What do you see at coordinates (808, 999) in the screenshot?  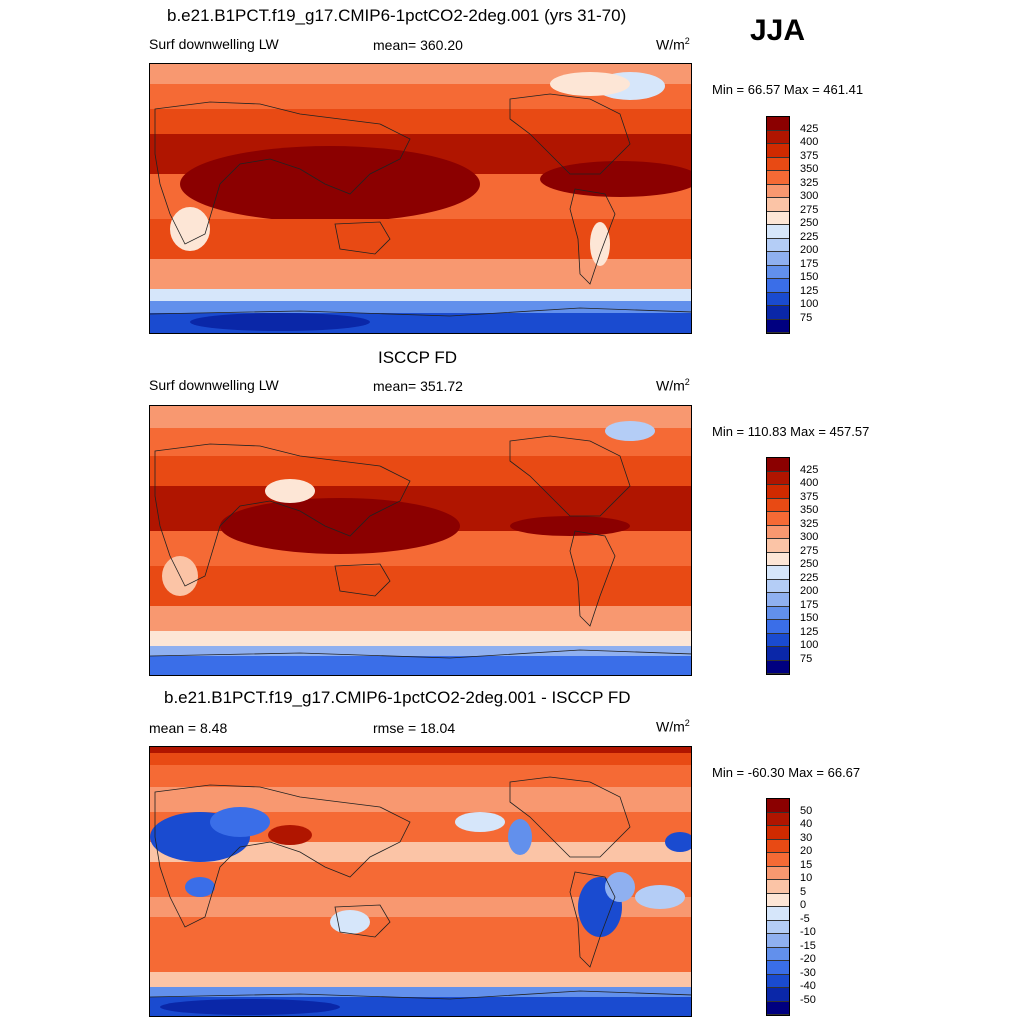 I see `colorbar-tick-label: -50` at bounding box center [808, 999].